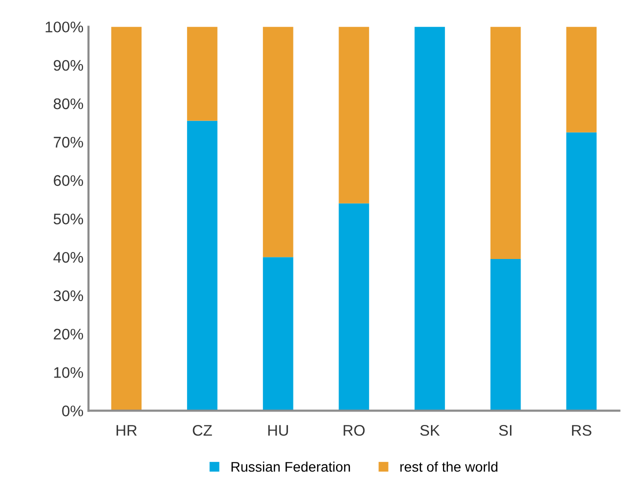 This screenshot has width=632, height=486. Describe the element at coordinates (69, 372) in the screenshot. I see `y-tick-label: 10%` at that location.